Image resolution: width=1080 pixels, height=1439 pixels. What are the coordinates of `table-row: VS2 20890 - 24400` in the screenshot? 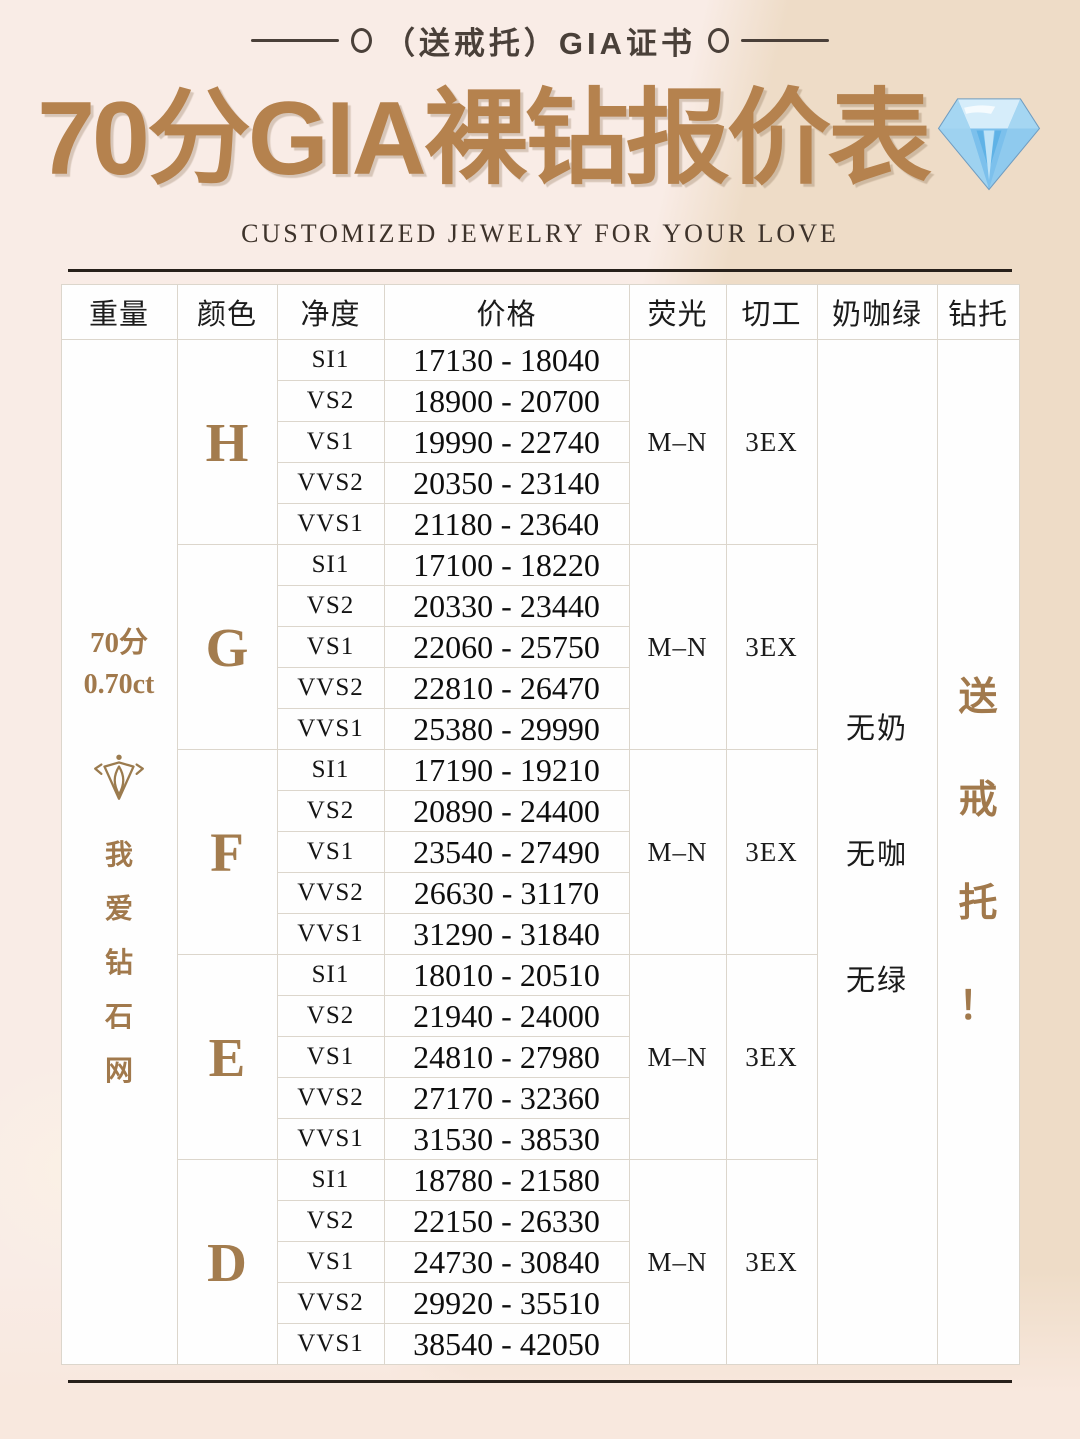 It's located at (540, 811).